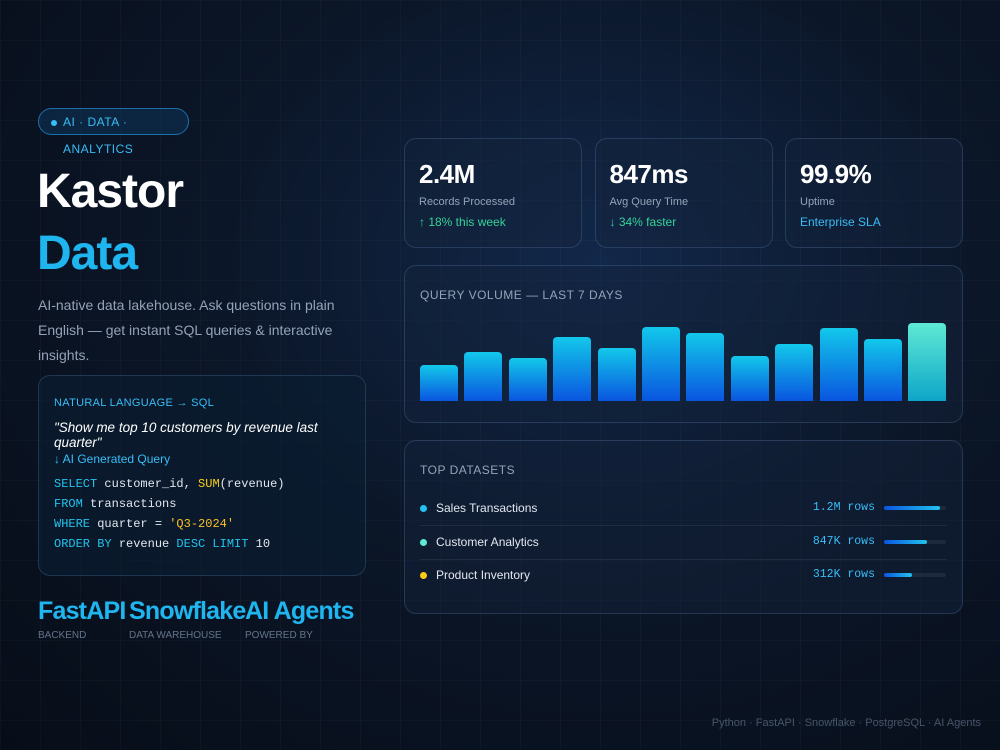  Describe the element at coordinates (468, 470) in the screenshot. I see `datasets-title: TOP DATASETS` at that location.